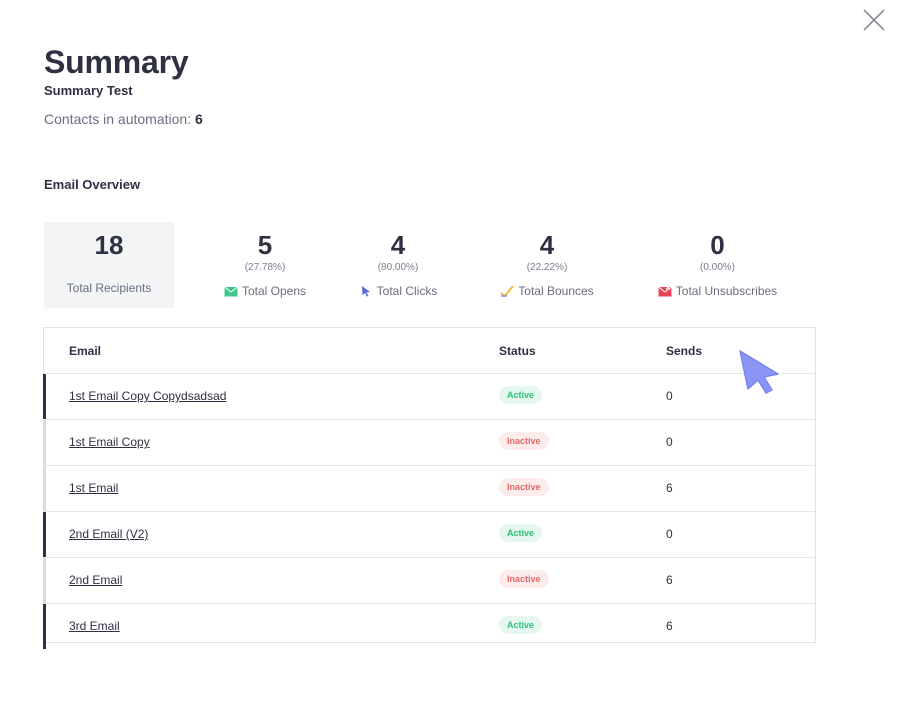 This screenshot has width=900, height=720. Describe the element at coordinates (148, 396) in the screenshot. I see `email-name-link: 1st Email Copy Copydsadsad` at that location.